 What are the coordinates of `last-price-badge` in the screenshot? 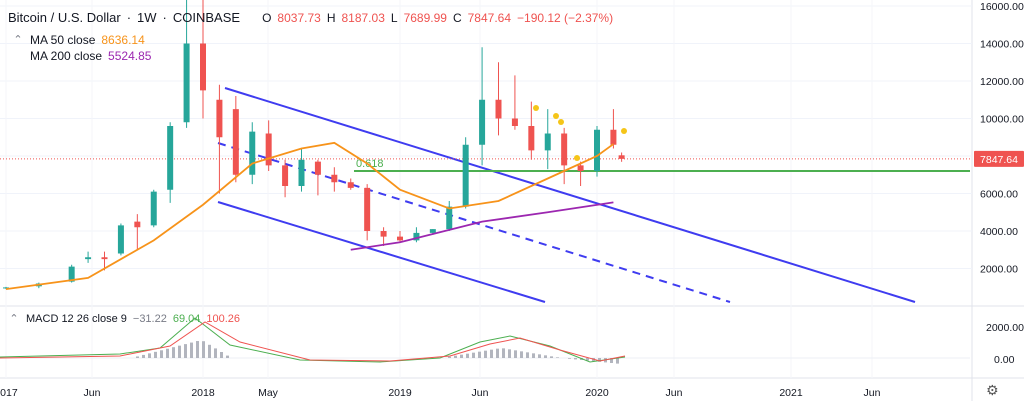 It's located at (999, 158).